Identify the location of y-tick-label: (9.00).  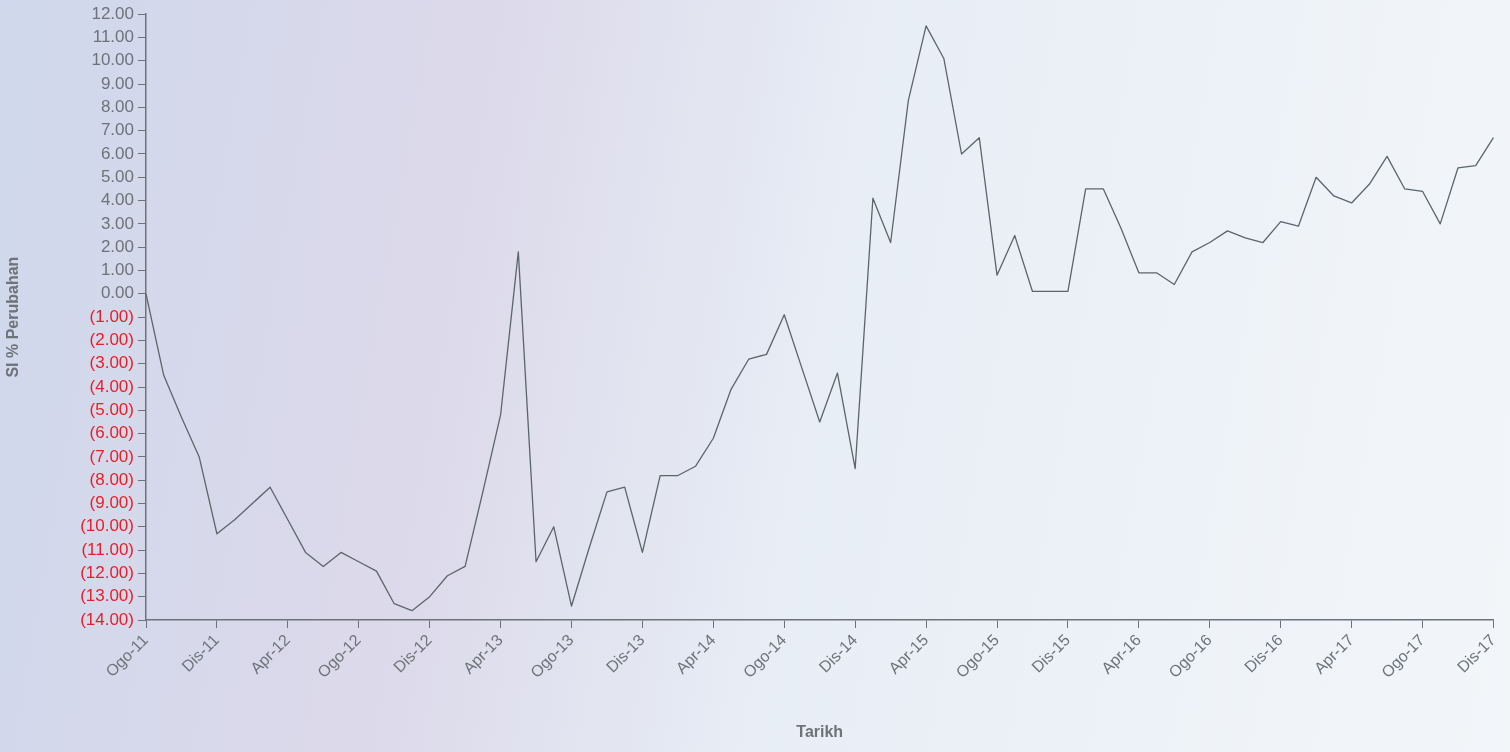
(111, 503).